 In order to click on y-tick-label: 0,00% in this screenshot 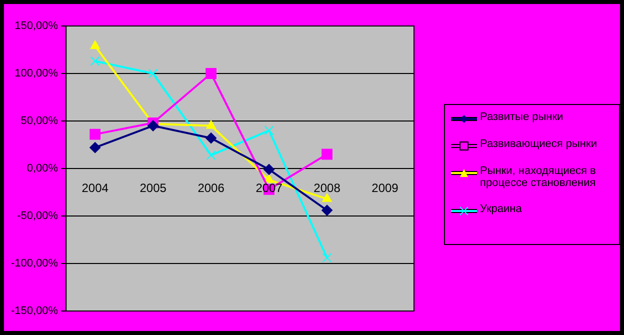, I will do `click(42, 168)`.